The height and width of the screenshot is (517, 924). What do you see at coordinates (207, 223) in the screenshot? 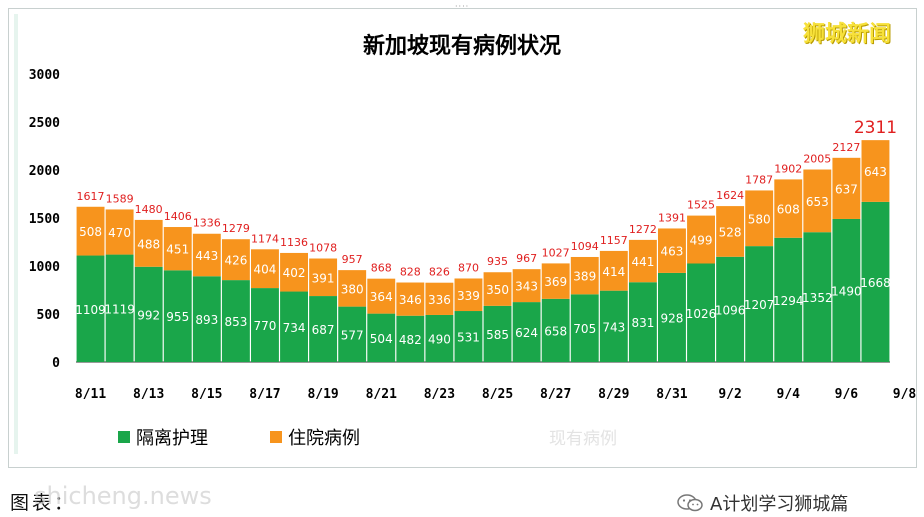
I see `data-label-total: 1336` at bounding box center [207, 223].